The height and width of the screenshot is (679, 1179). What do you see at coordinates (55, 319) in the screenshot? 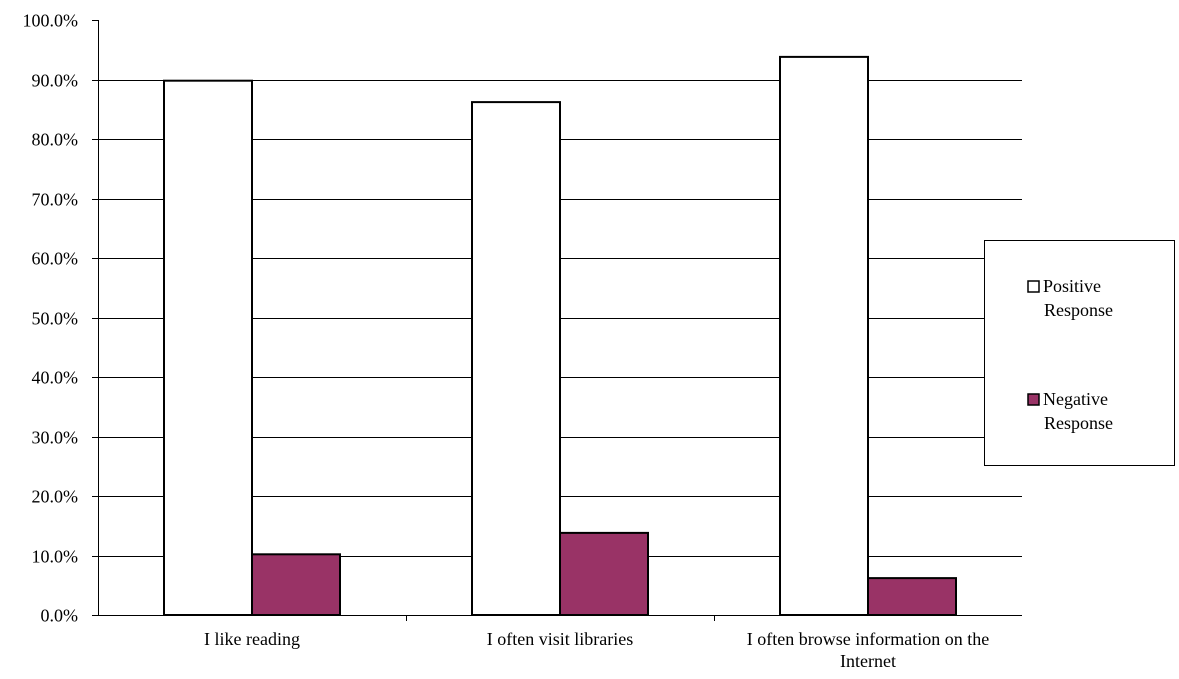
I see `y-tick-label: 50.0%` at bounding box center [55, 319].